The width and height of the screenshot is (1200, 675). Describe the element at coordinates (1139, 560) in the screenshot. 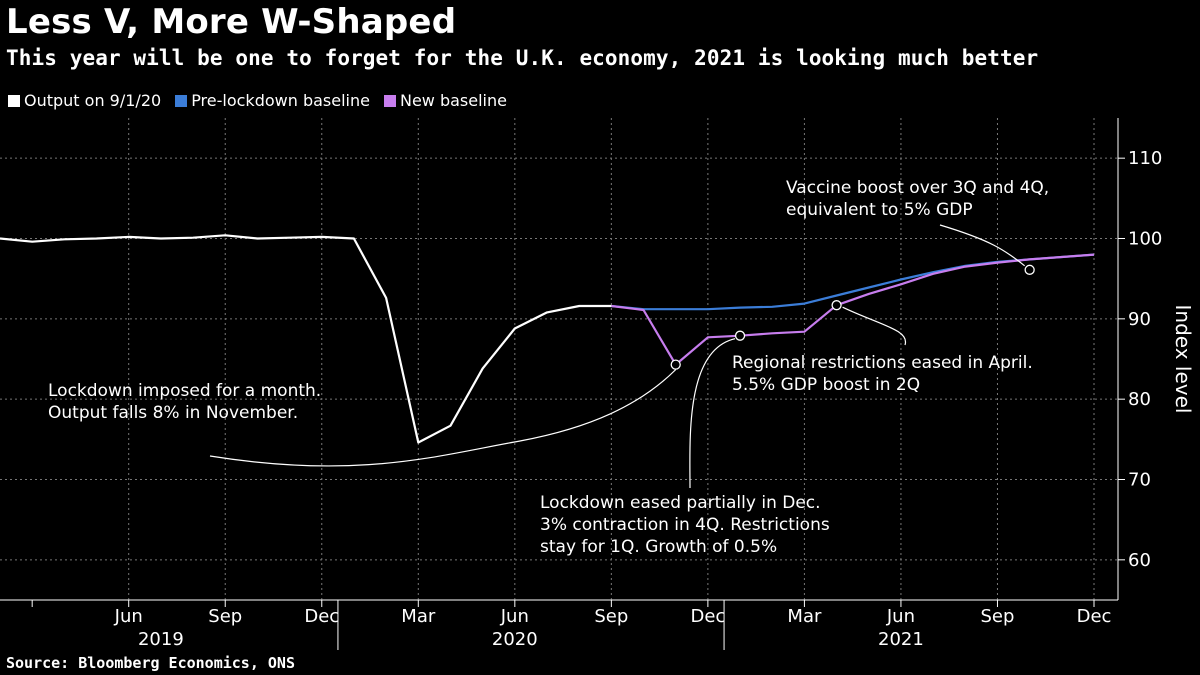

I see `y-tick-label: 60` at that location.